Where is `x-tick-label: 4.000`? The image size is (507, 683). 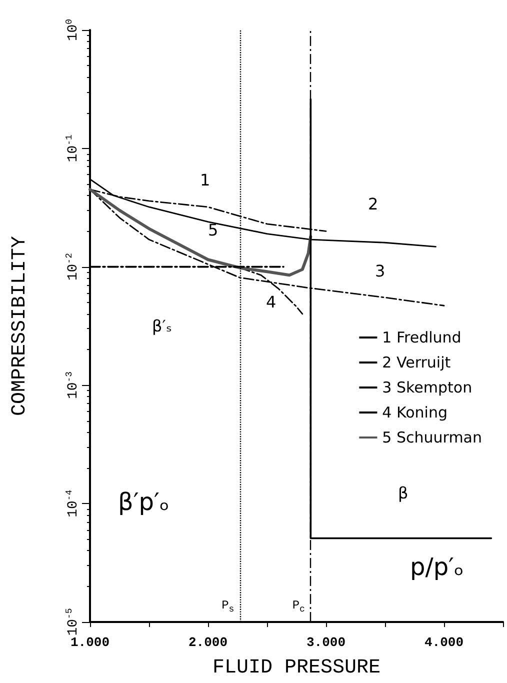 x-tick-label: 4.000 is located at coordinates (444, 642).